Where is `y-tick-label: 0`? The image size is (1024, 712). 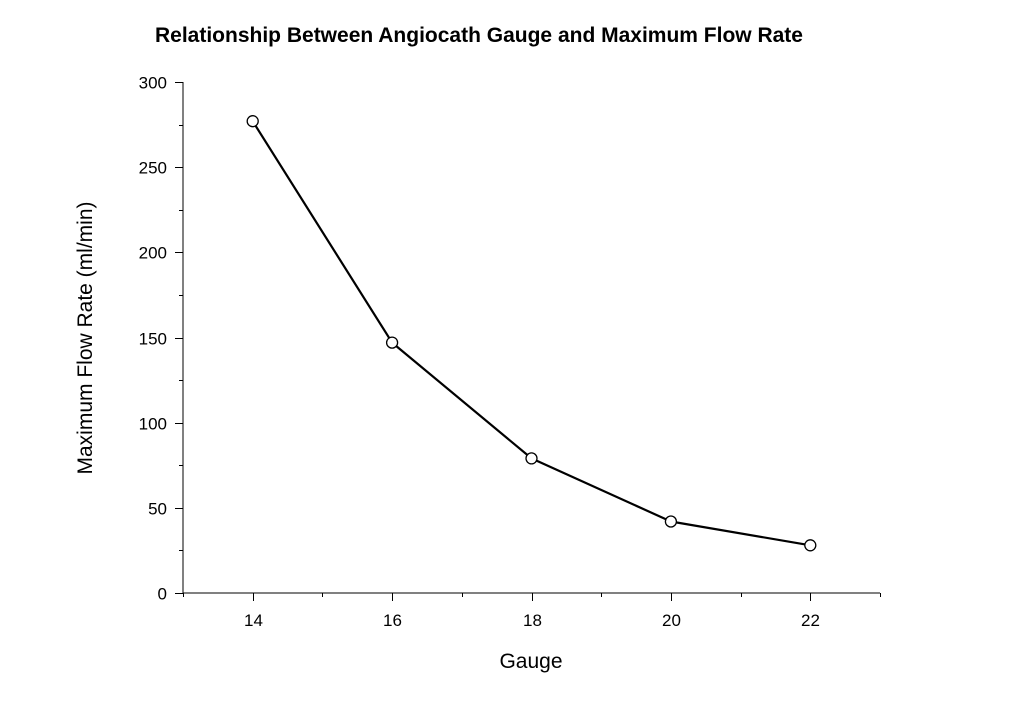
y-tick-label: 0 is located at coordinates (162, 594).